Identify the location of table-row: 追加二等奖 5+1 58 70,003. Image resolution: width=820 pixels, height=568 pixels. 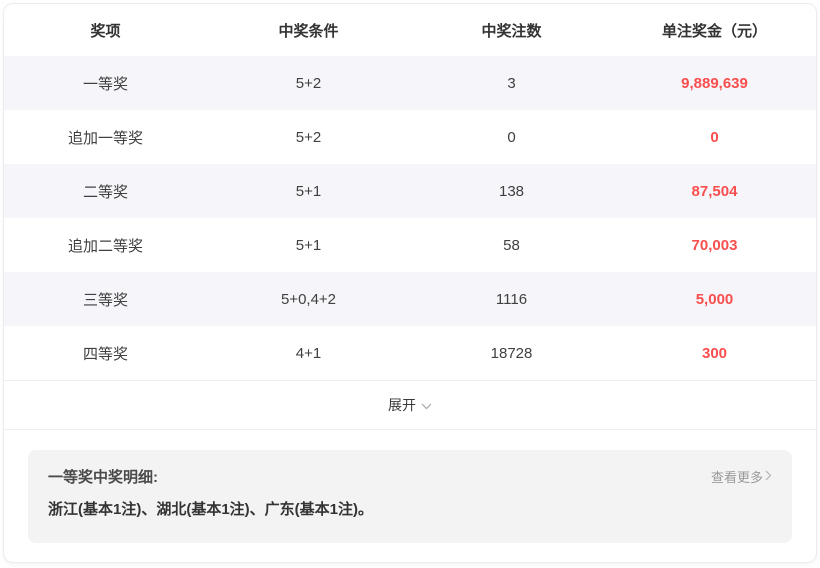
(410, 245).